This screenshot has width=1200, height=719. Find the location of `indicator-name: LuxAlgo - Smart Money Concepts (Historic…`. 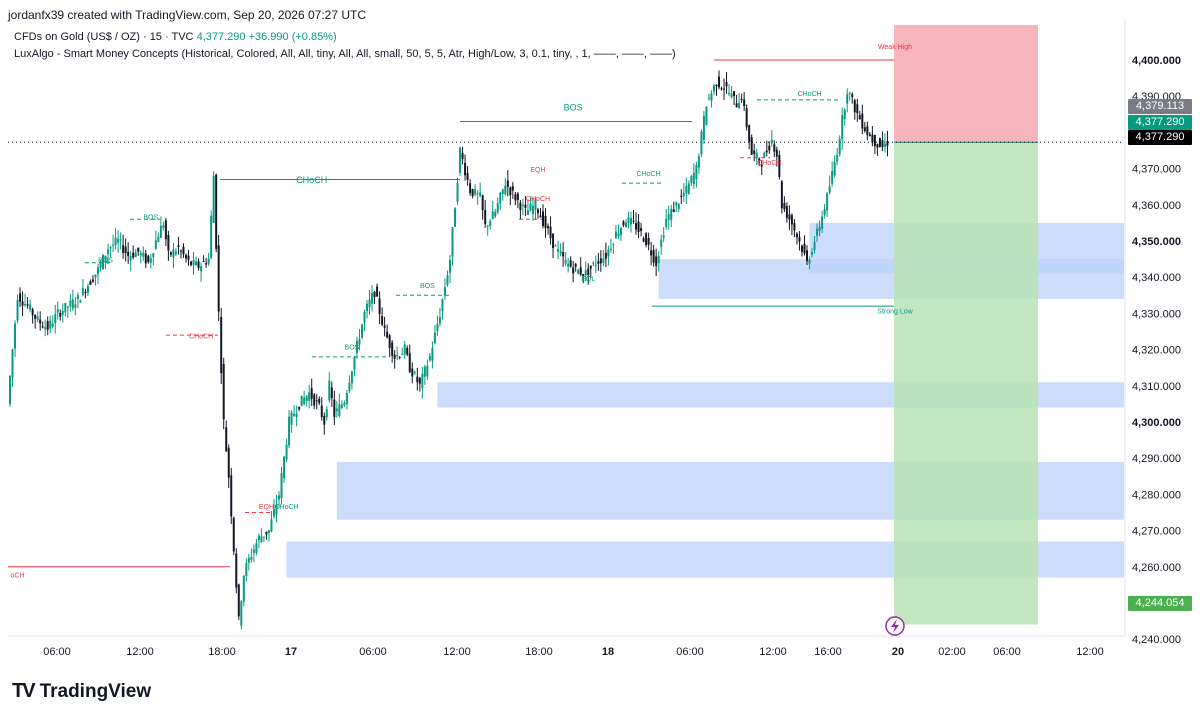

indicator-name: LuxAlgo - Smart Money Concepts (Historic… is located at coordinates (345, 54).